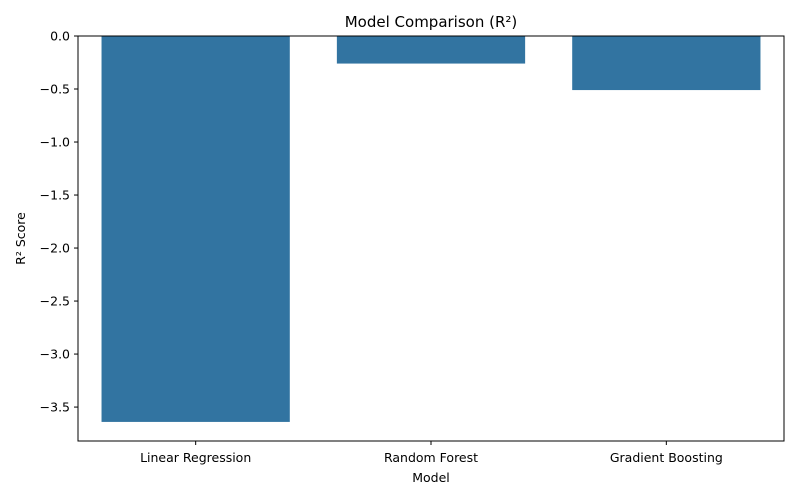 The height and width of the screenshot is (500, 800). What do you see at coordinates (55, 142) in the screenshot?
I see `y-tick-label: −1.0` at bounding box center [55, 142].